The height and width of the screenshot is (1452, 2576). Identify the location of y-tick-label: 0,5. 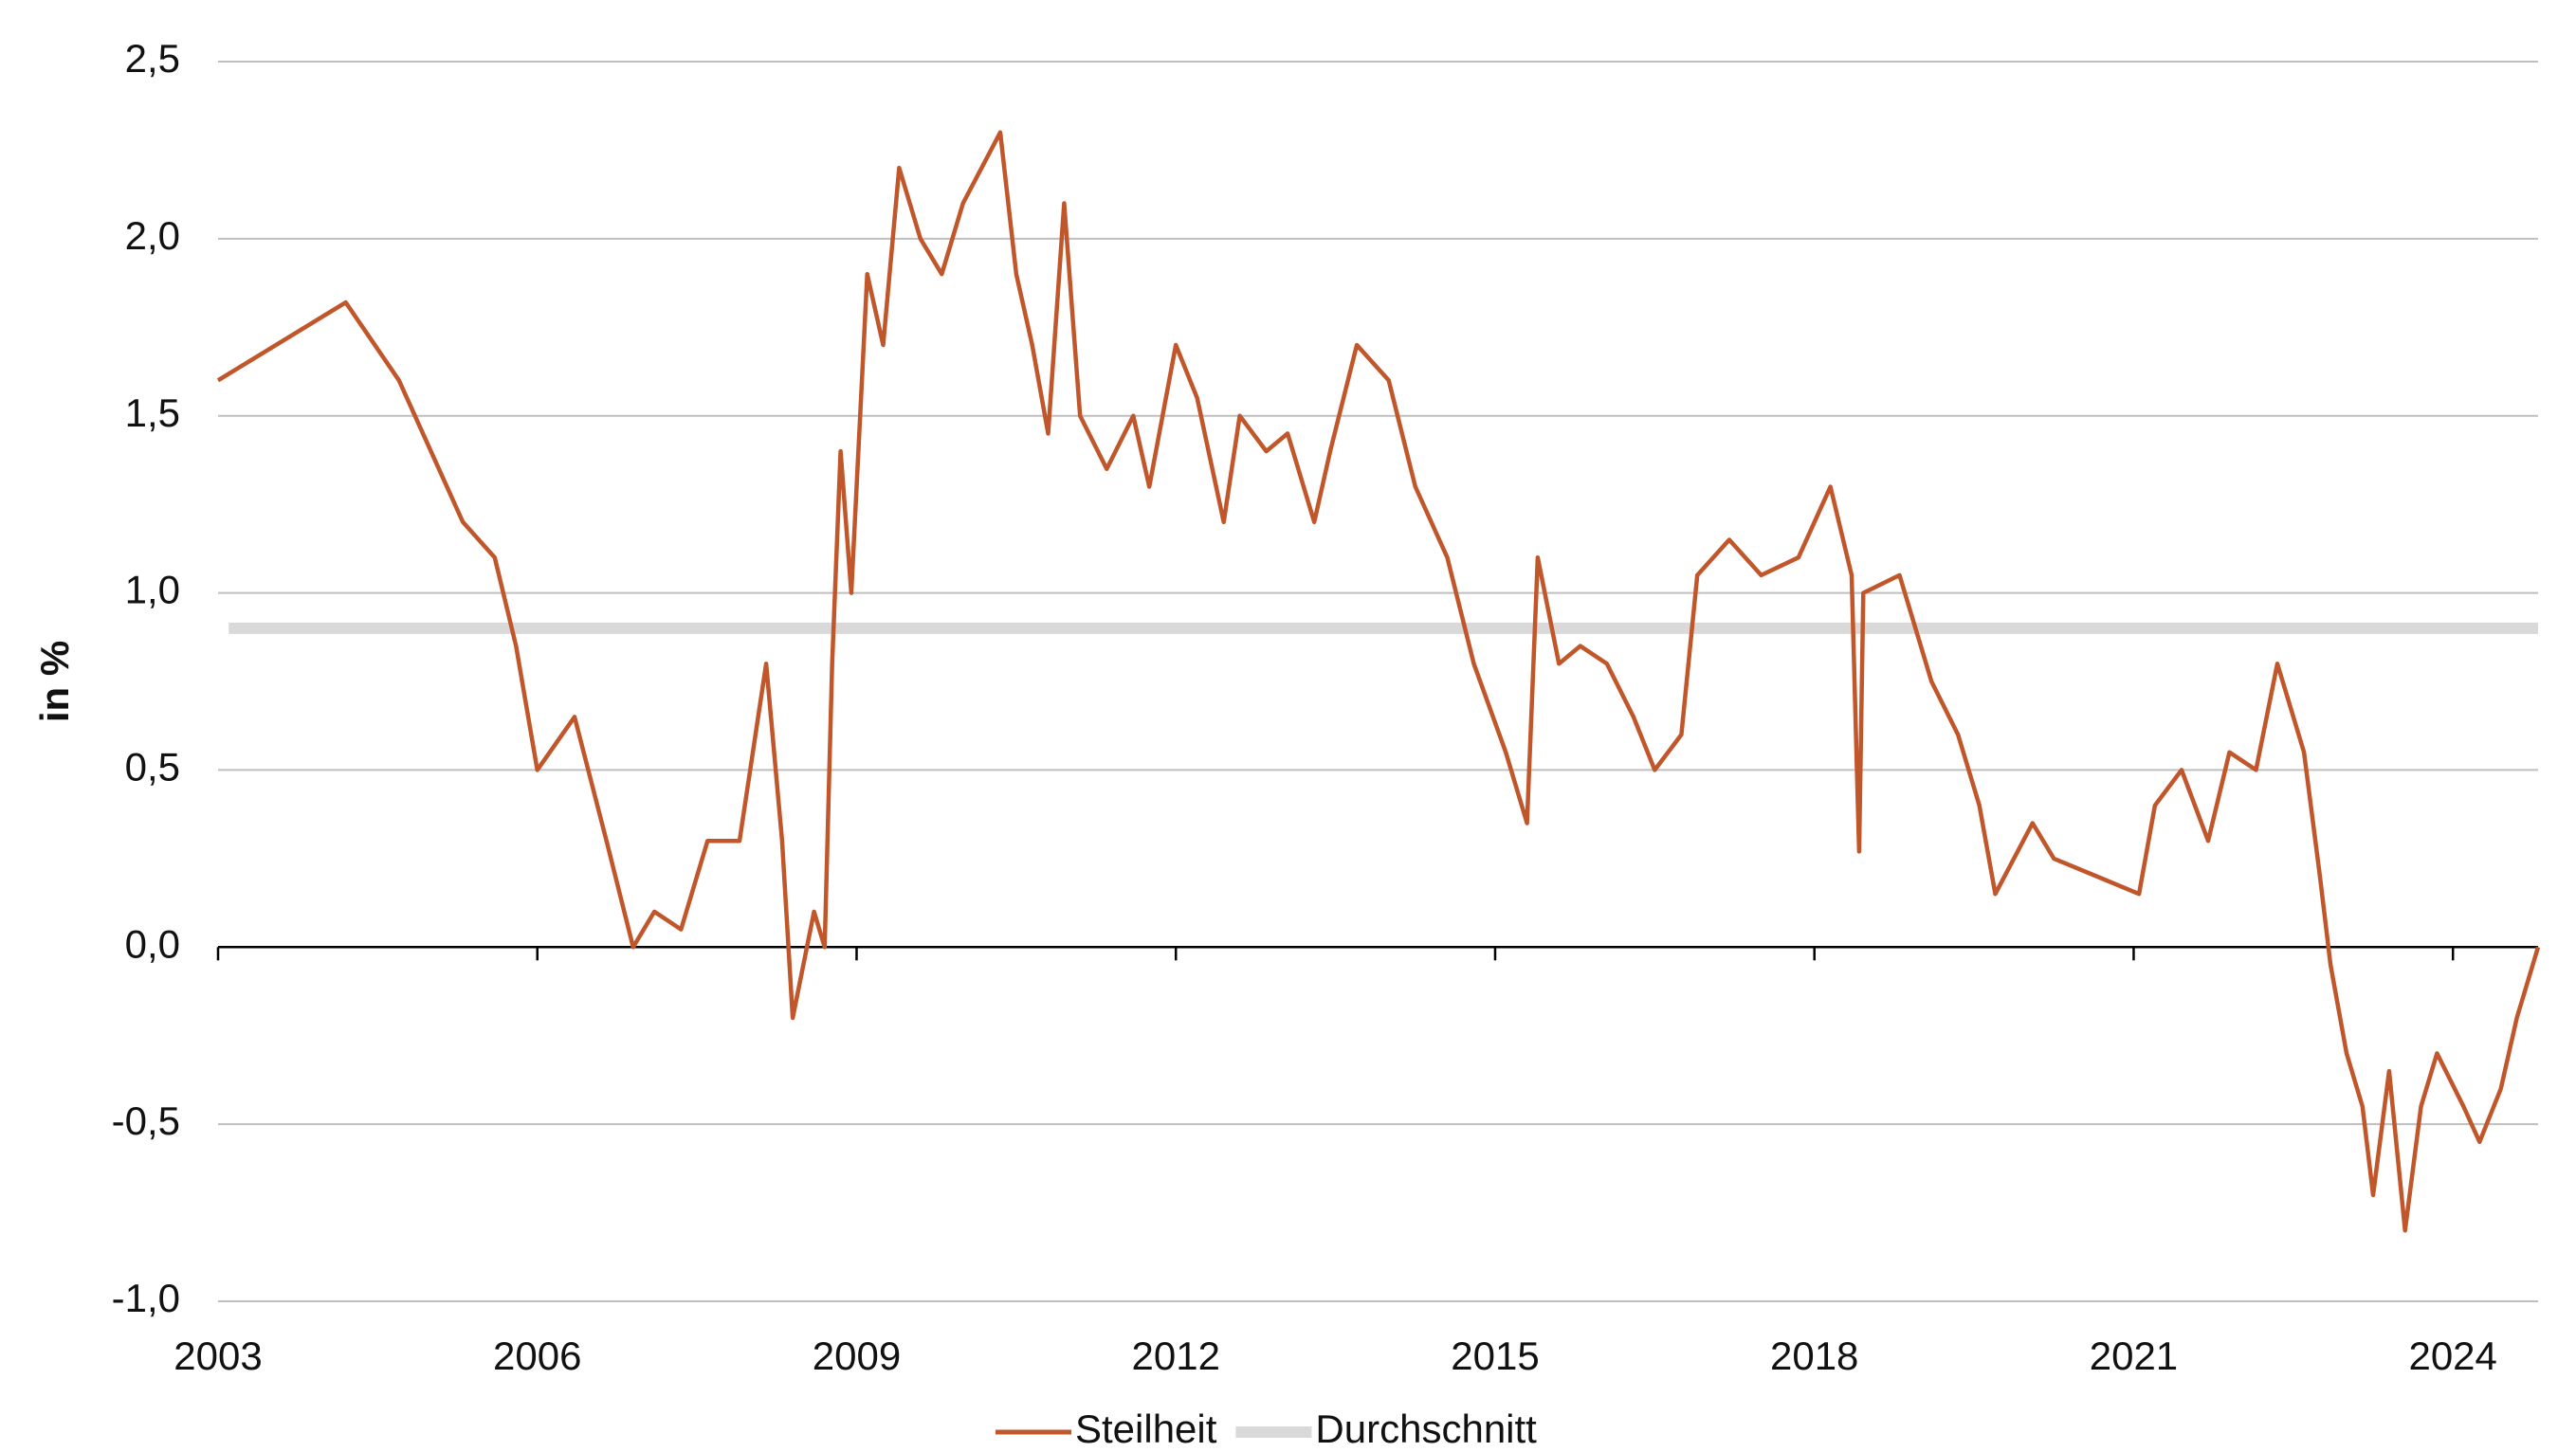
(152, 767).